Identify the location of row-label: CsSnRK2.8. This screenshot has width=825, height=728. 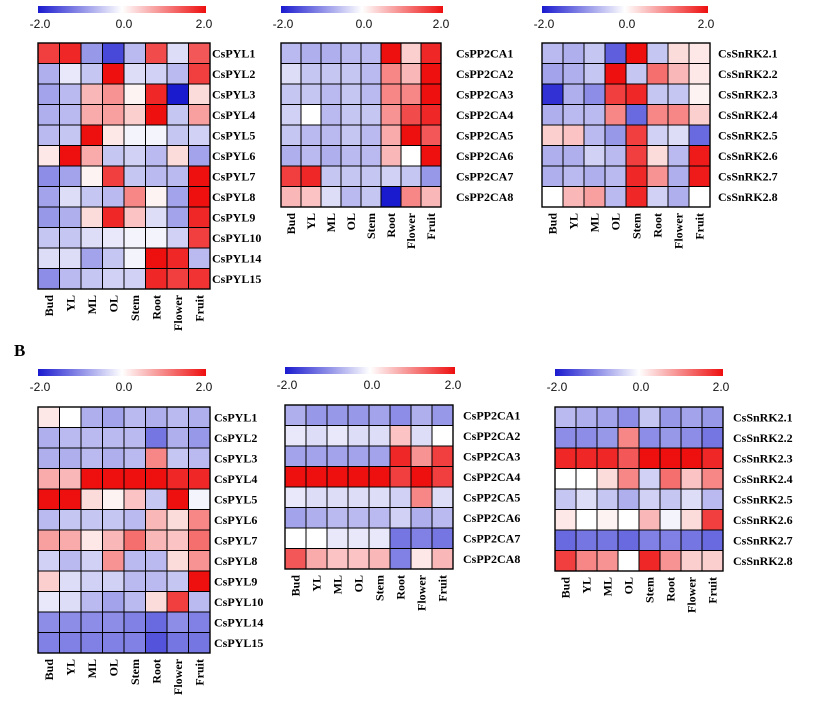
(748, 197).